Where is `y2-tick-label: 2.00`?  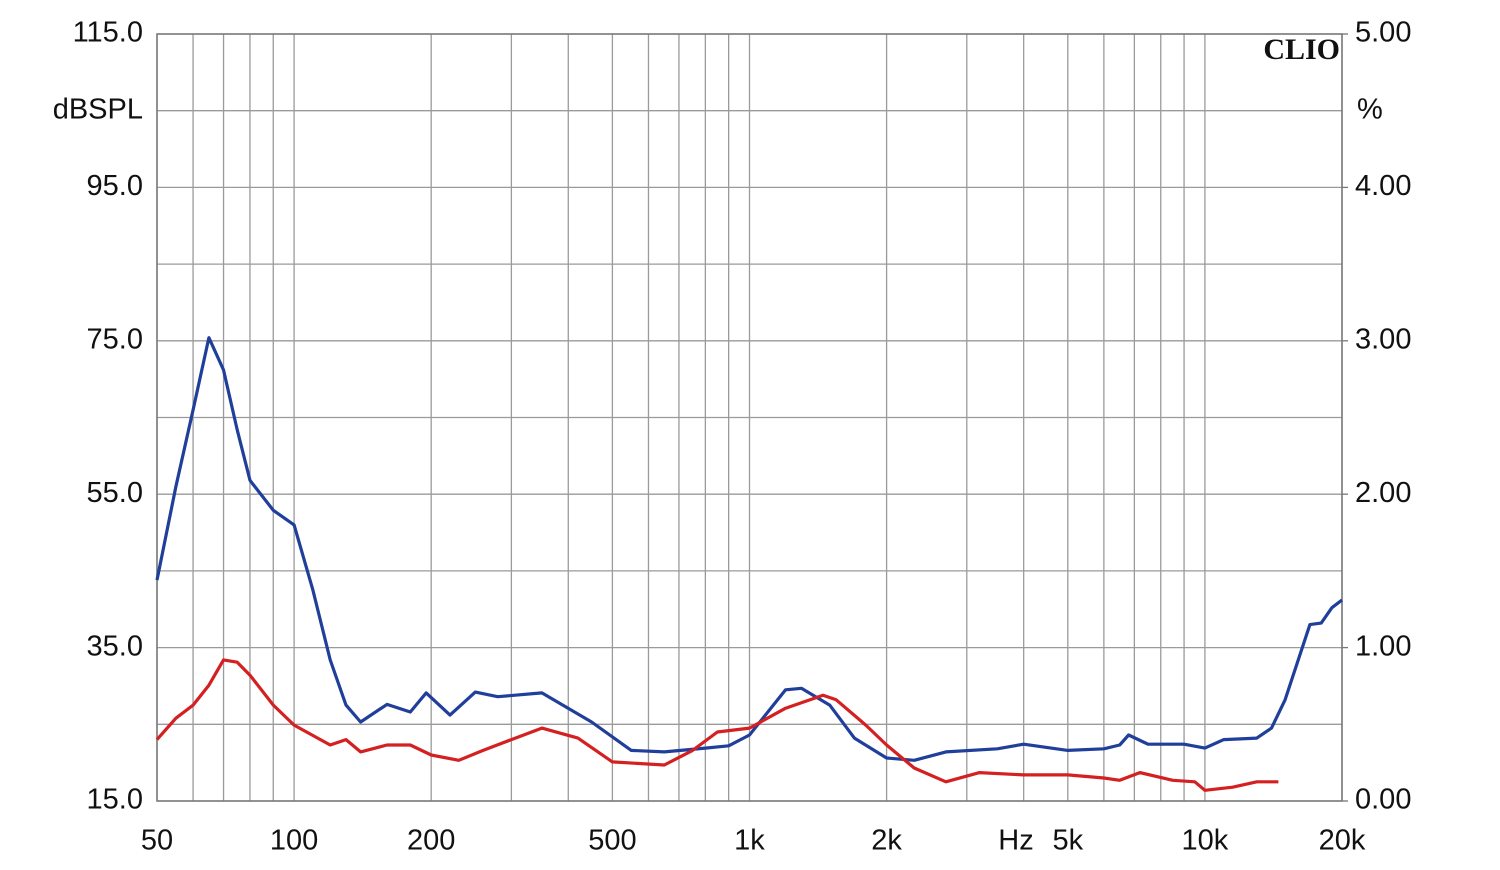 y2-tick-label: 2.00 is located at coordinates (1383, 493).